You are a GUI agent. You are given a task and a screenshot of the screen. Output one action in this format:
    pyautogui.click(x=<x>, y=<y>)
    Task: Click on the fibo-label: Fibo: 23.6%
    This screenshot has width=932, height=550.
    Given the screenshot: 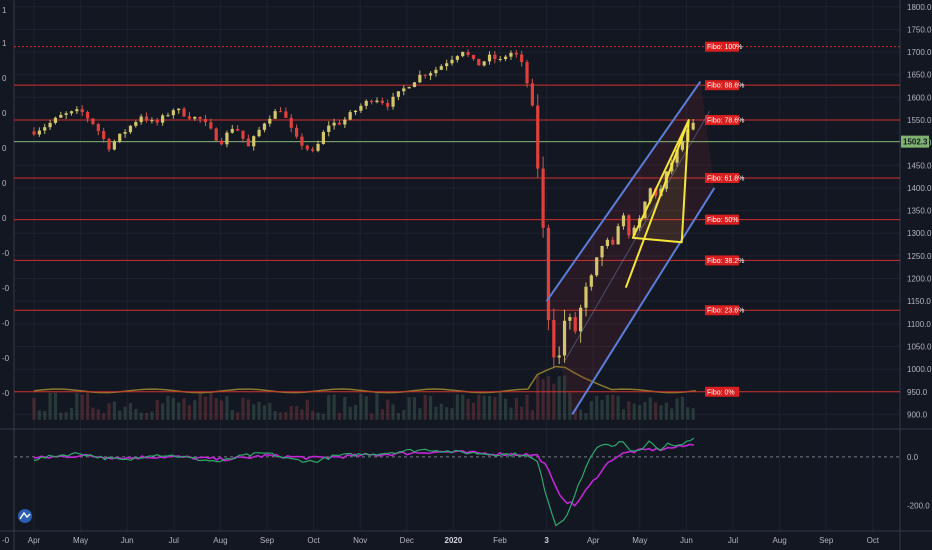 What is the action you would take?
    pyautogui.click(x=725, y=311)
    